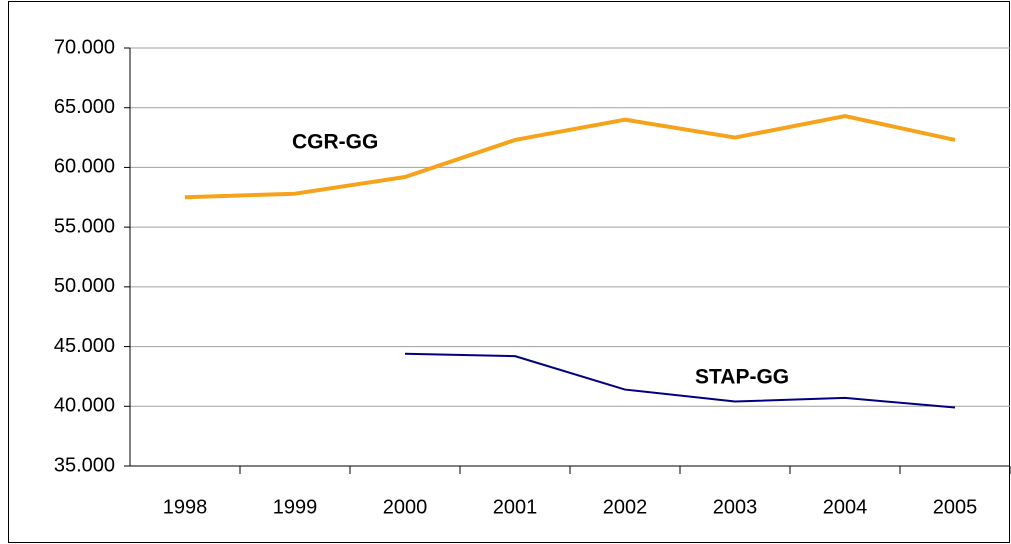 The width and height of the screenshot is (1011, 544). What do you see at coordinates (84, 346) in the screenshot?
I see `y-tick-label: 45.000` at bounding box center [84, 346].